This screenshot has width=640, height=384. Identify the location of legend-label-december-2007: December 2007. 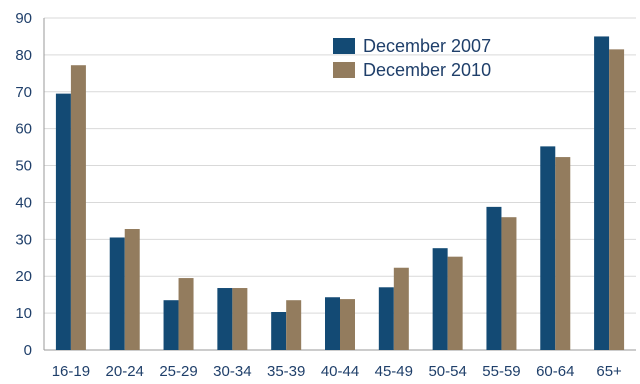
(427, 46).